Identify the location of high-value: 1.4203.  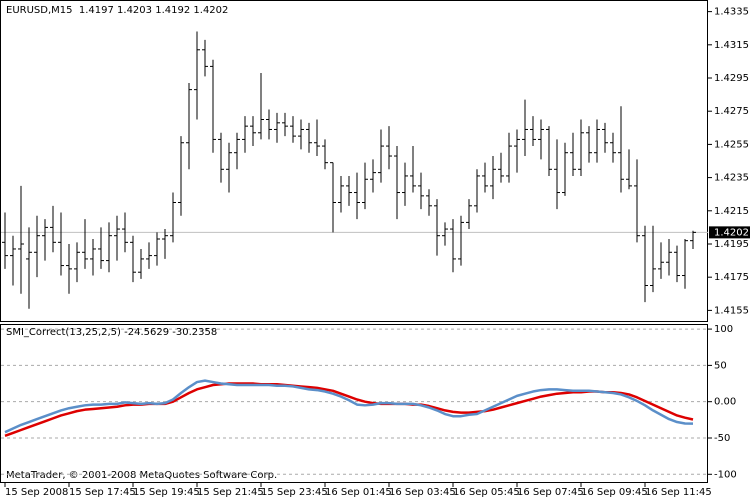
(135, 10).